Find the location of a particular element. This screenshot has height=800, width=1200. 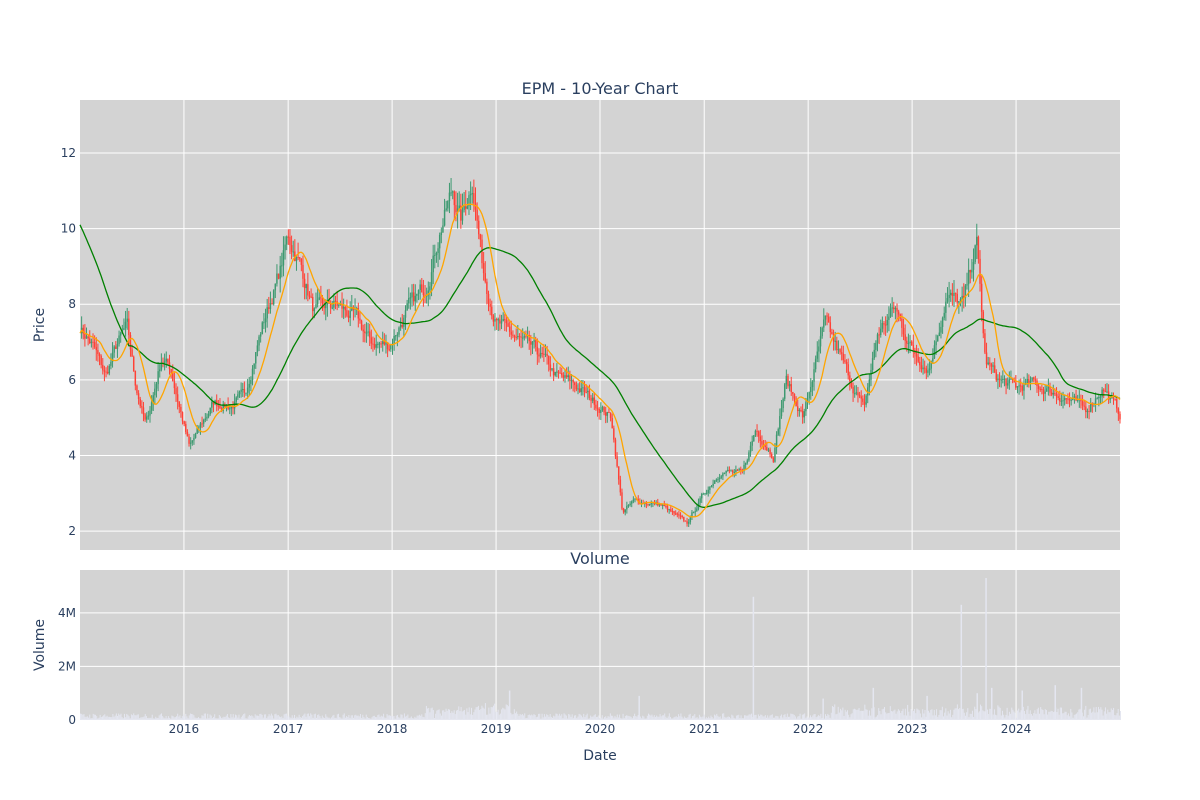

volume-tick-label: 2M is located at coordinates (67, 666).